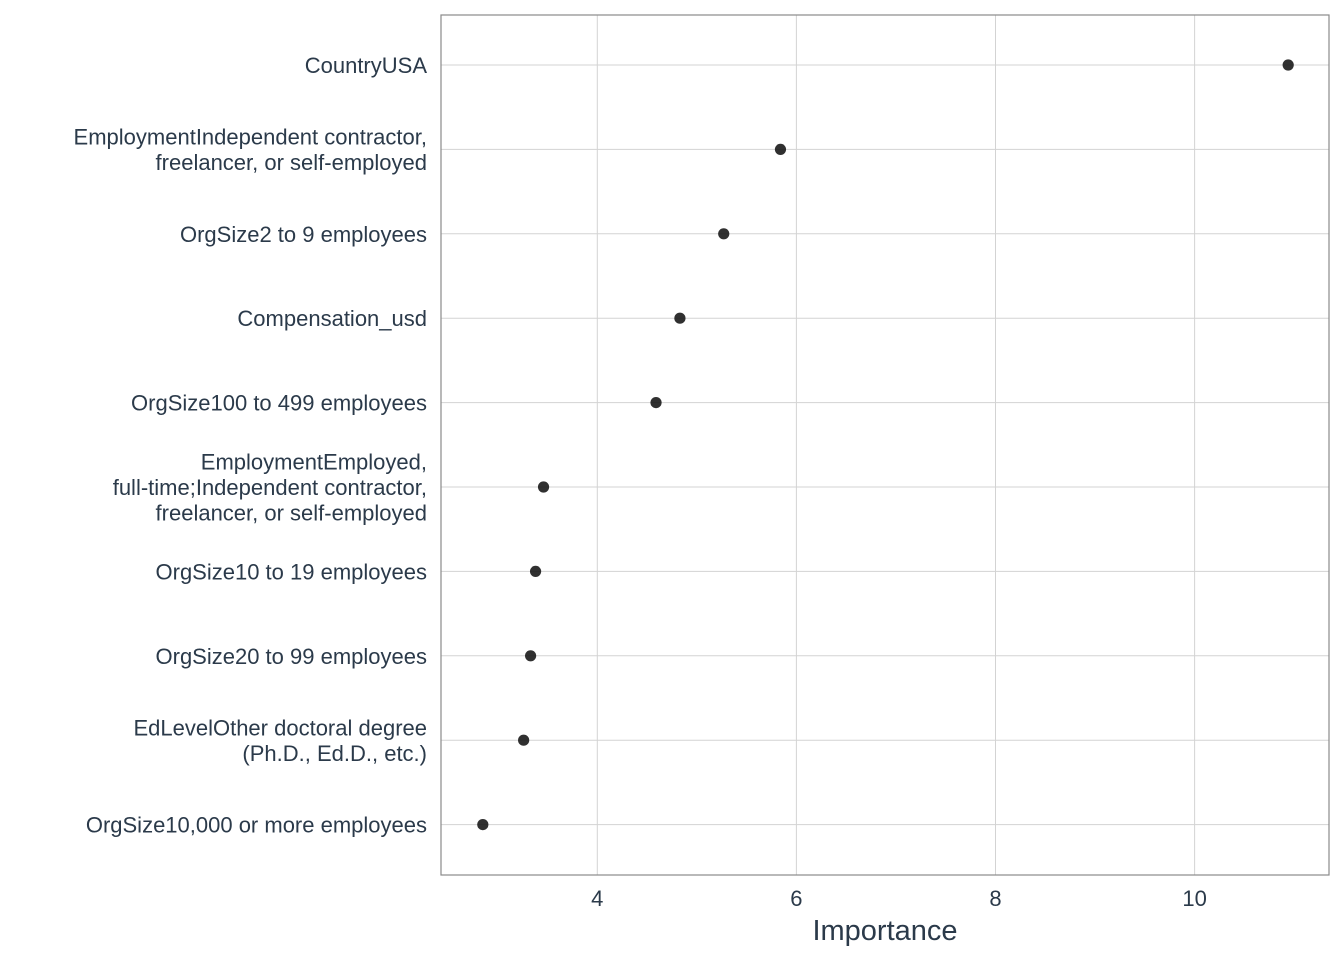  Describe the element at coordinates (279, 403) in the screenshot. I see `y-tick-label: OrgSize100 to 499 employees` at that location.